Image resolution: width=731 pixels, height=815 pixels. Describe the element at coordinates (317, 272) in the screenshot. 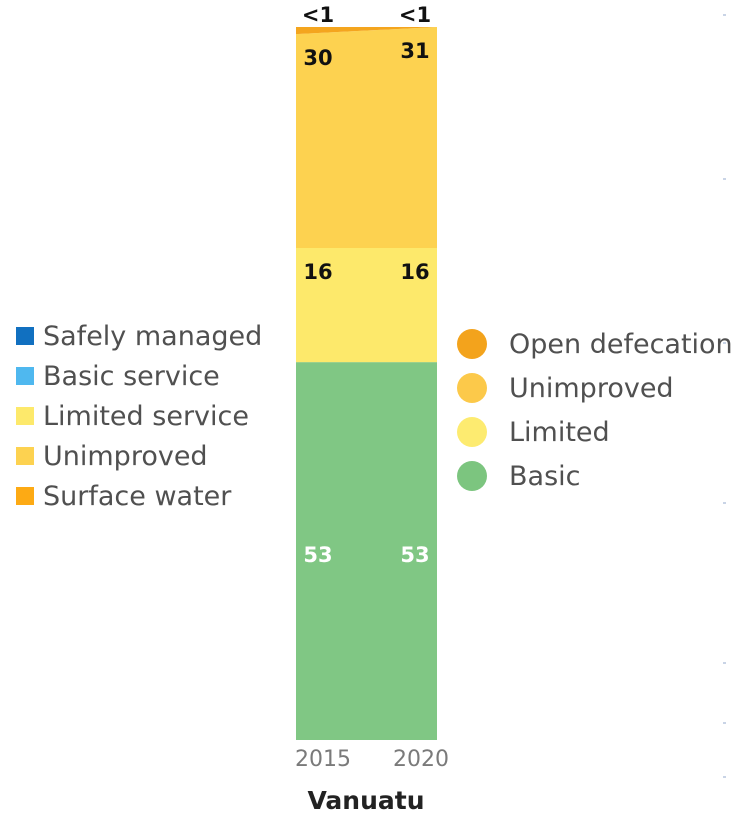

I see `value-label-limited-2015: 16` at that location.